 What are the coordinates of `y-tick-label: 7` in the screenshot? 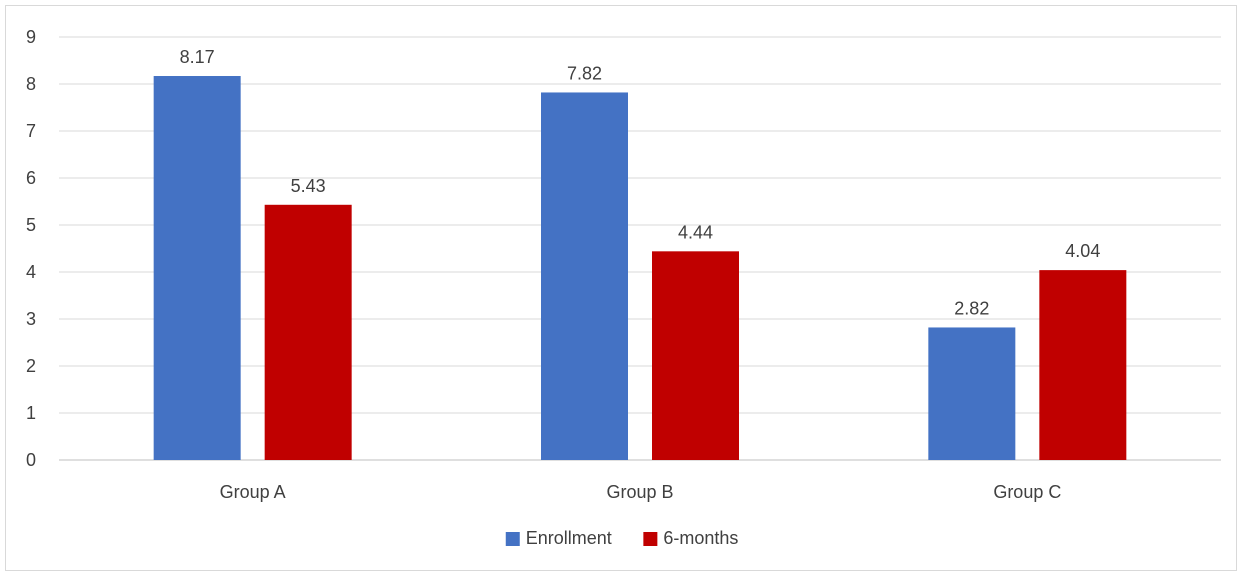 It's located at (31, 131).